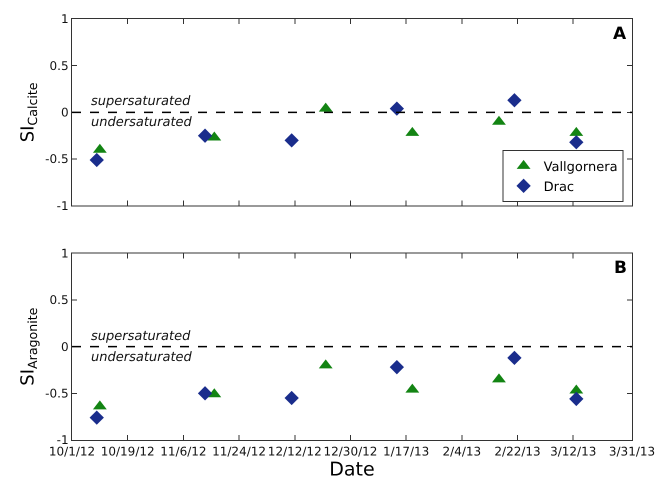 This screenshot has height=486, width=667. What do you see at coordinates (183, 451) in the screenshot?
I see `x-tick-label: 11/6/12` at bounding box center [183, 451].